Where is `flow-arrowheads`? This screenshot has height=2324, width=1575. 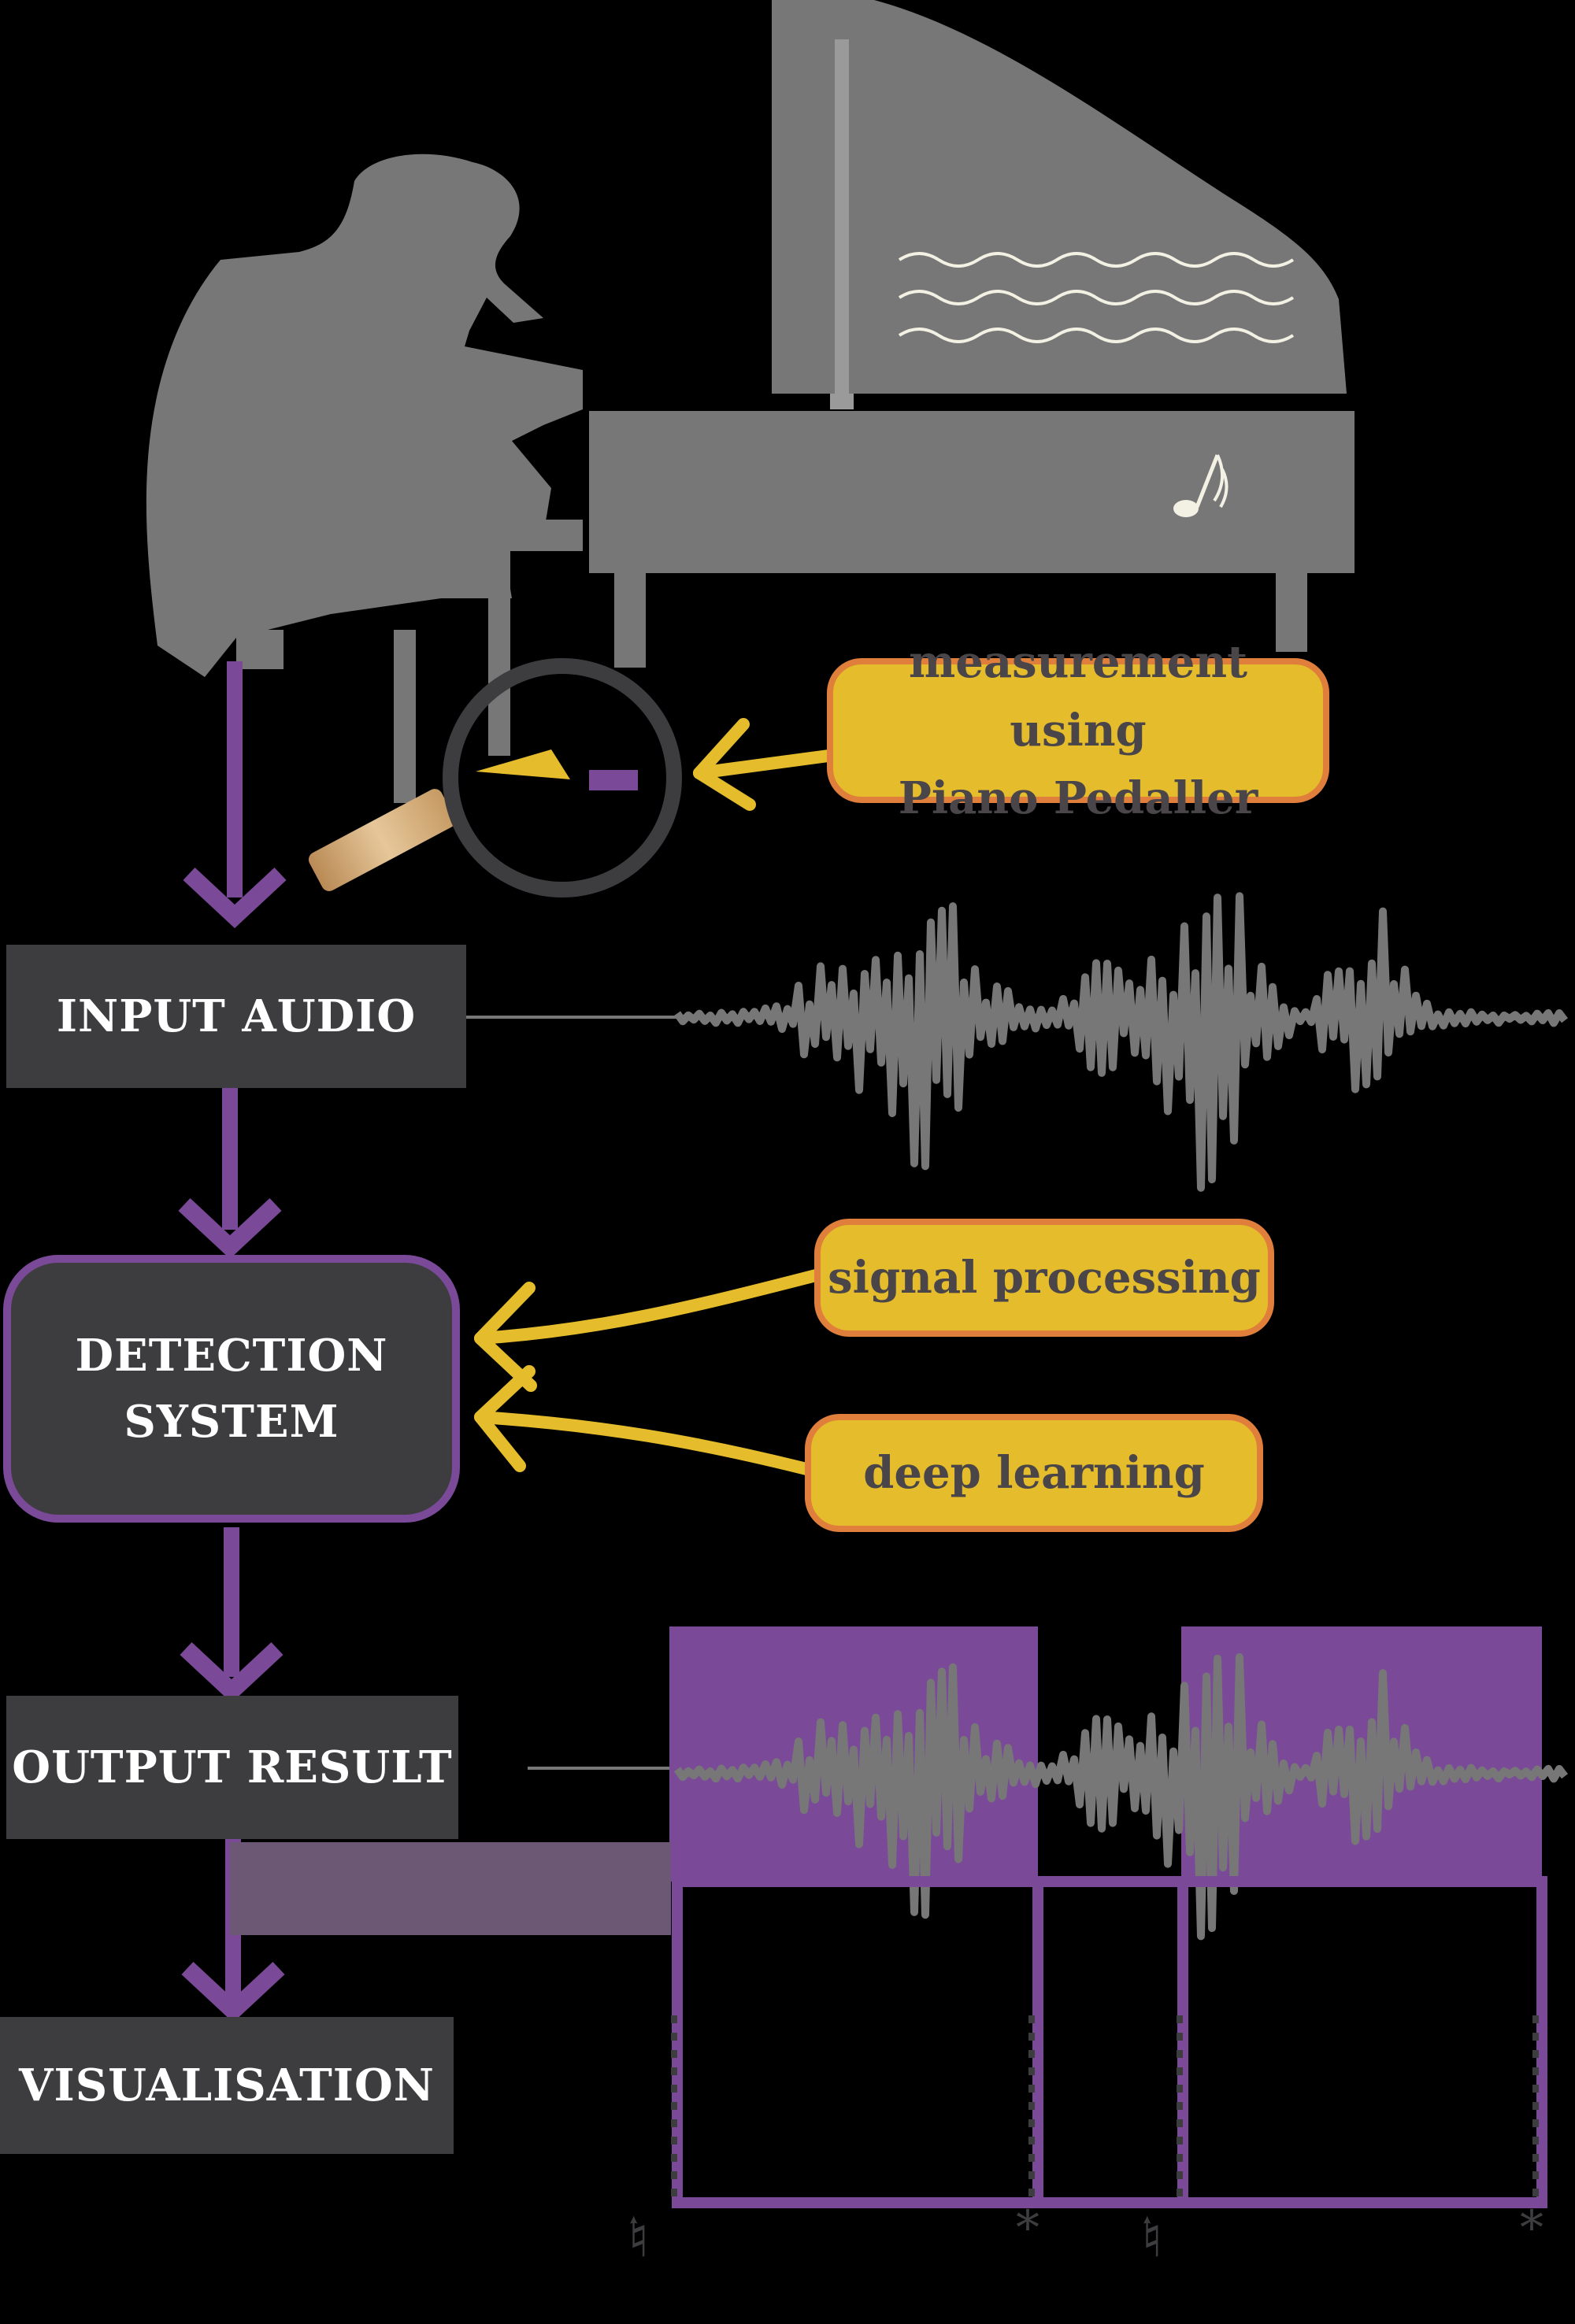 flow-arrowheads is located at coordinates (232, 1445).